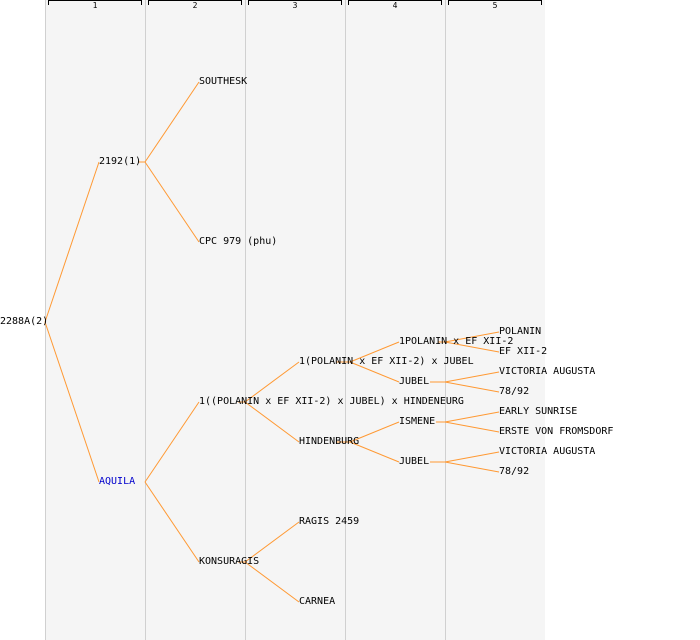 The width and height of the screenshot is (700, 640). Describe the element at coordinates (556, 431) in the screenshot. I see `node-gen5-6: ERSTE VON FROMSDORF` at that location.